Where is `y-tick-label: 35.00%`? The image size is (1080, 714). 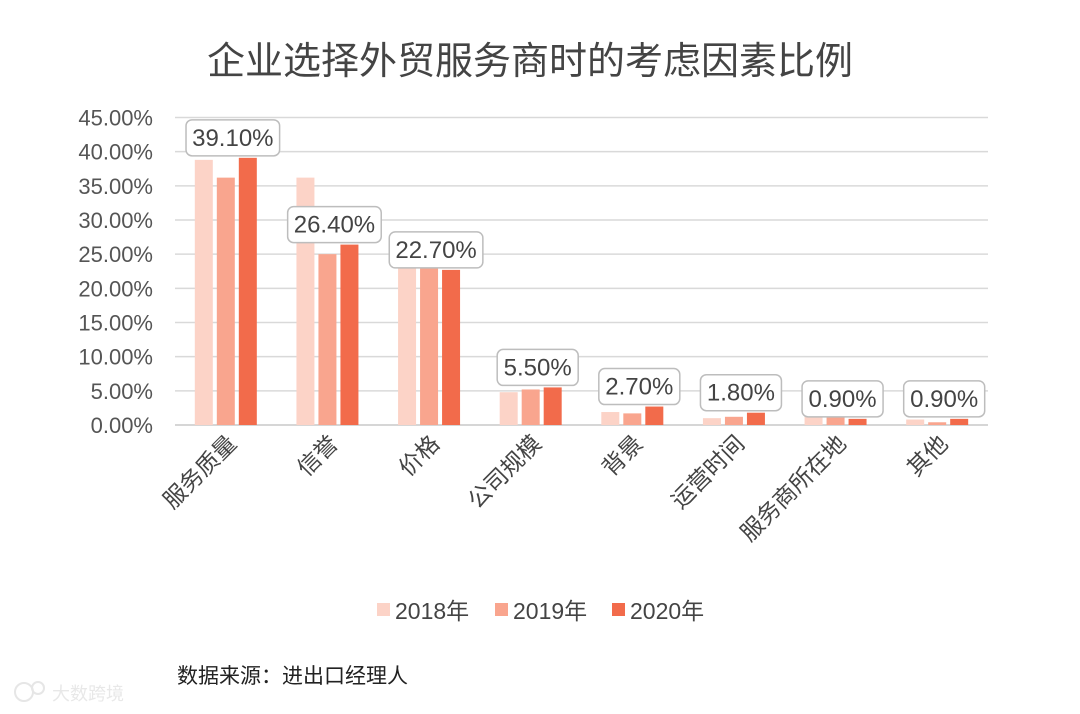 y-tick-label: 35.00% is located at coordinates (115, 186).